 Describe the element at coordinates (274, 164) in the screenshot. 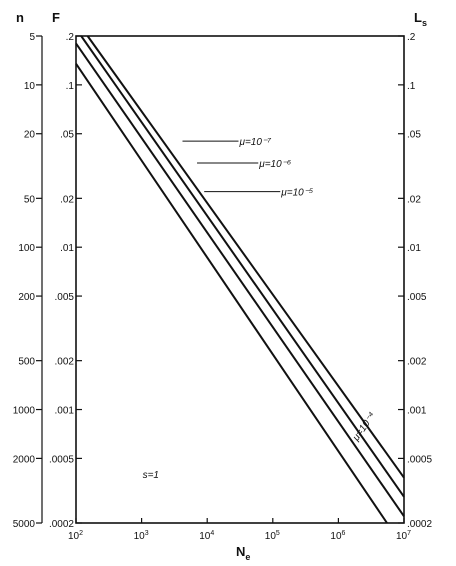

I see `annotation-1: μ=10⁻⁶` at that location.